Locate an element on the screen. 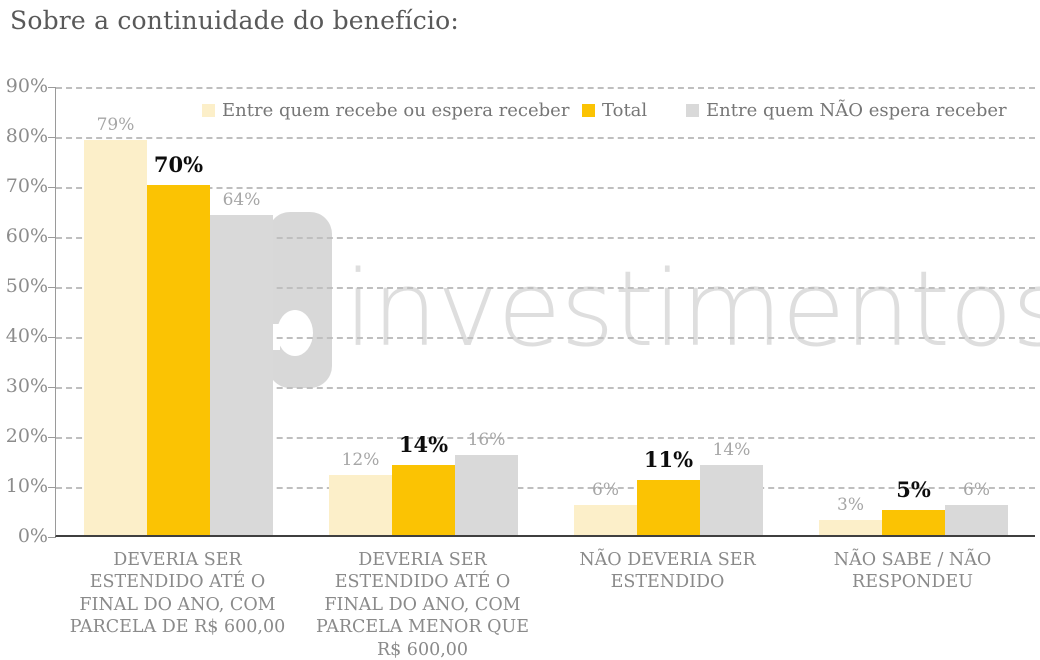 This screenshot has width=1040, height=660. chart-title: Sobre a continuidade do benefício: is located at coordinates (234, 20).